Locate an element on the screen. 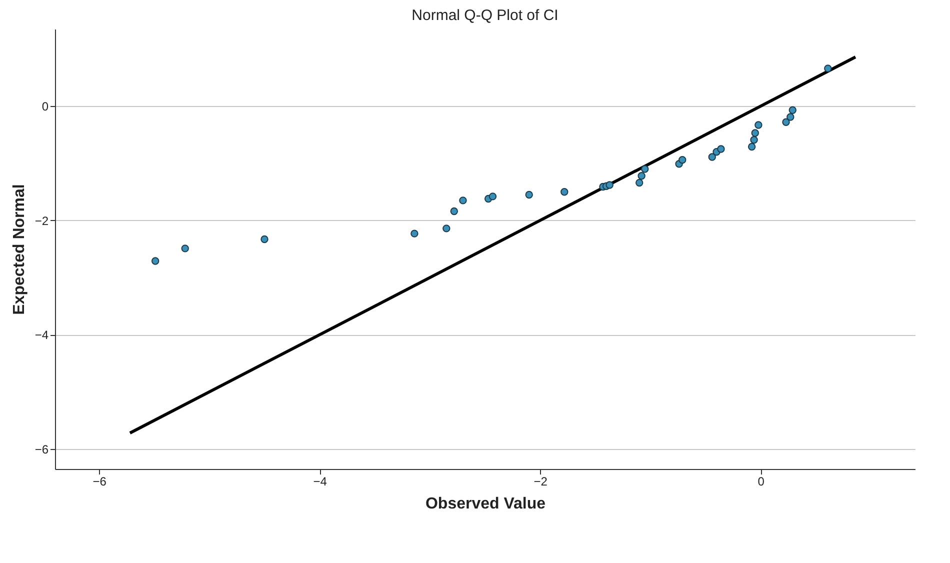  y-axis-title: Expected Normal is located at coordinates (19, 249).